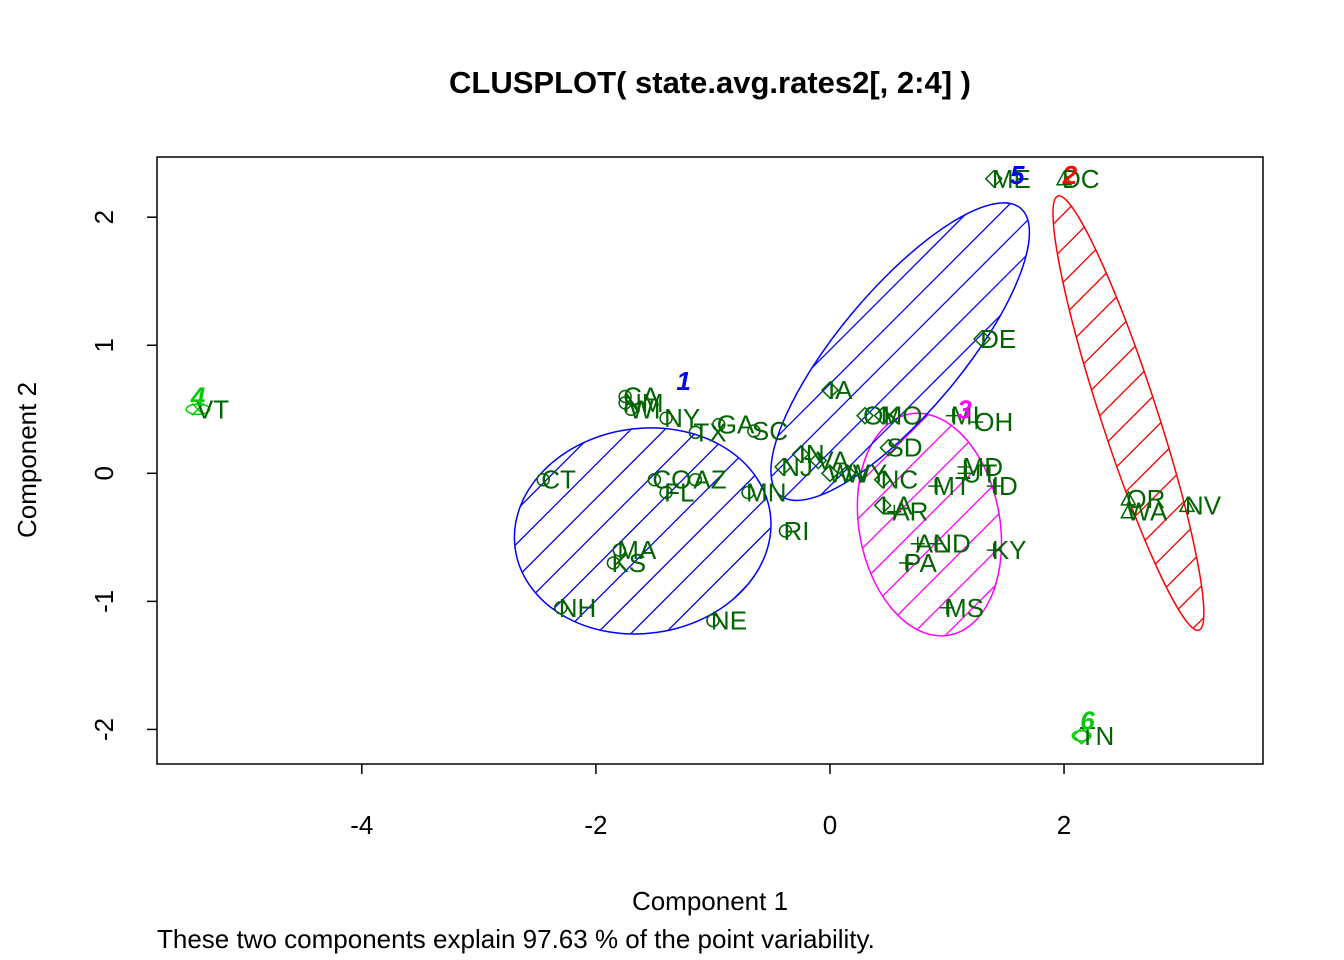 The height and width of the screenshot is (960, 1344). I want to click on y-axis-title: Component 2, so click(27, 460).